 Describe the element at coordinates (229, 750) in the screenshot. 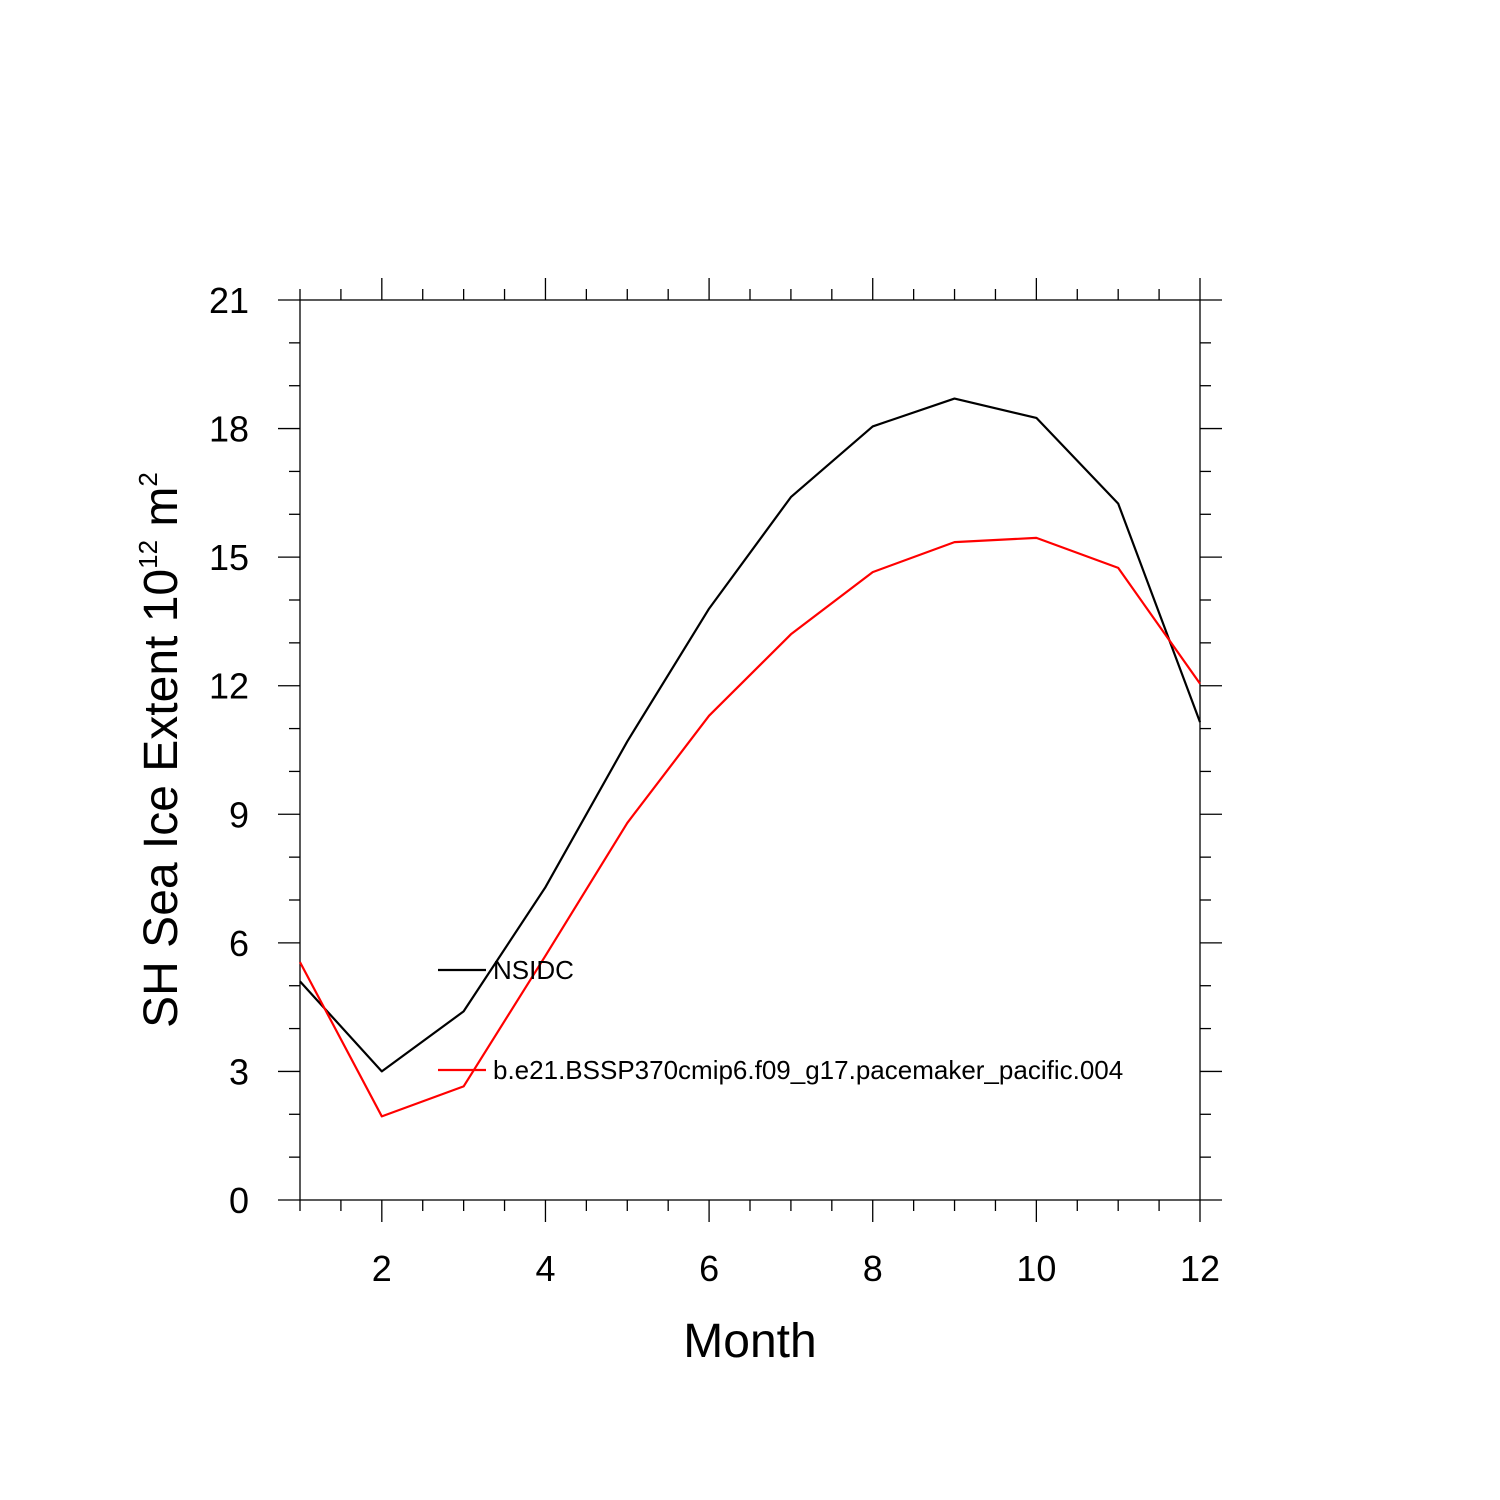

I see `y-tick-labels: 0 3 6 9 12 15 18 21` at that location.